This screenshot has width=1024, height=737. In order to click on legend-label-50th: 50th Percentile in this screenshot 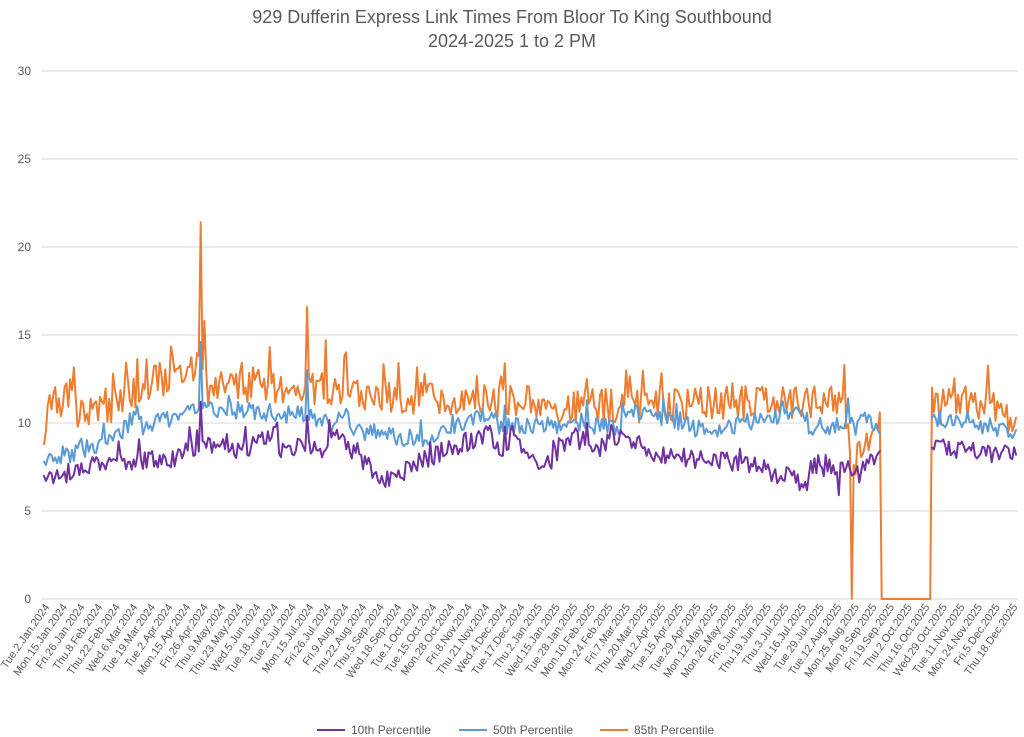, I will do `click(533, 730)`.